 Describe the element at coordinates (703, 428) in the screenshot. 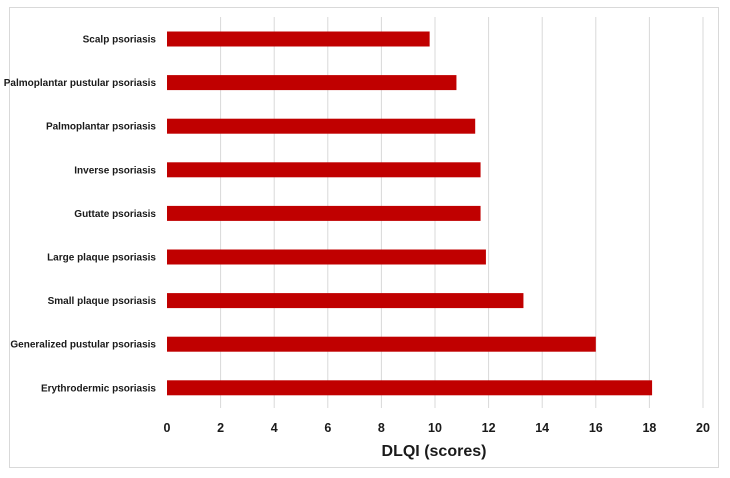

I see `x-tick-label: 20` at that location.